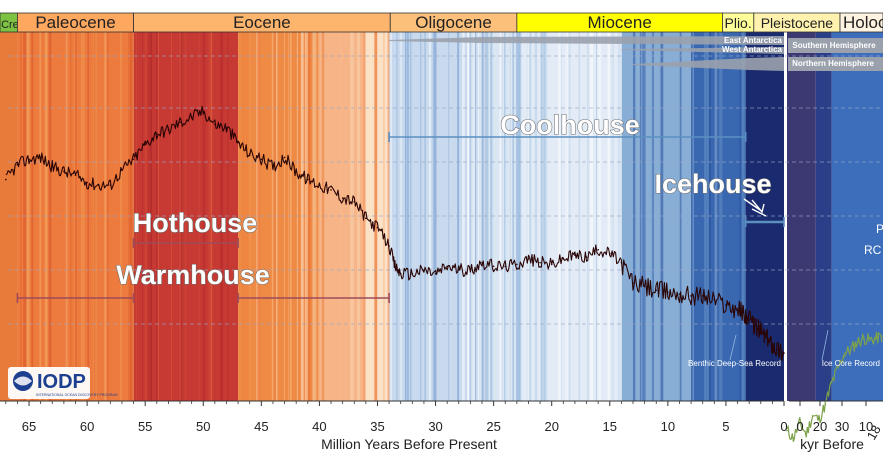 The image size is (883, 457). Describe the element at coordinates (75, 22) in the screenshot. I see `epoch-label: Paleocene` at that location.